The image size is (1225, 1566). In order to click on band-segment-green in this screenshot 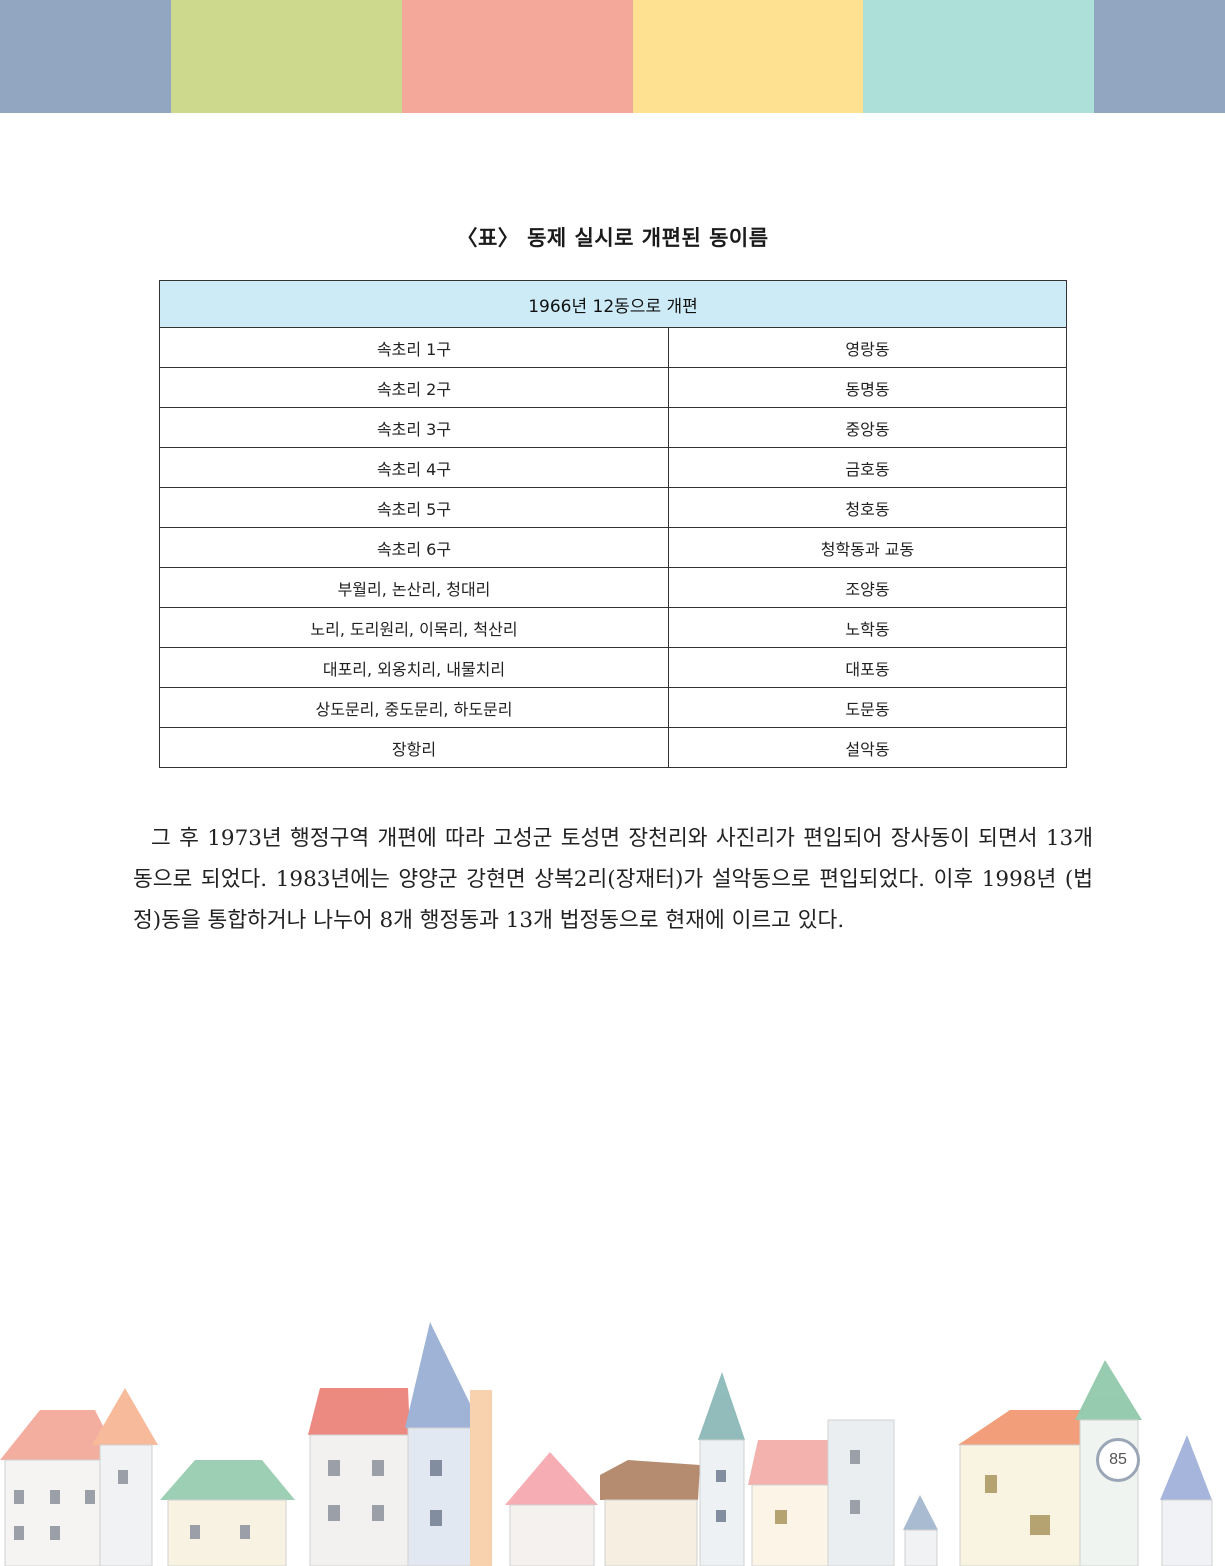, I will do `click(286, 56)`.